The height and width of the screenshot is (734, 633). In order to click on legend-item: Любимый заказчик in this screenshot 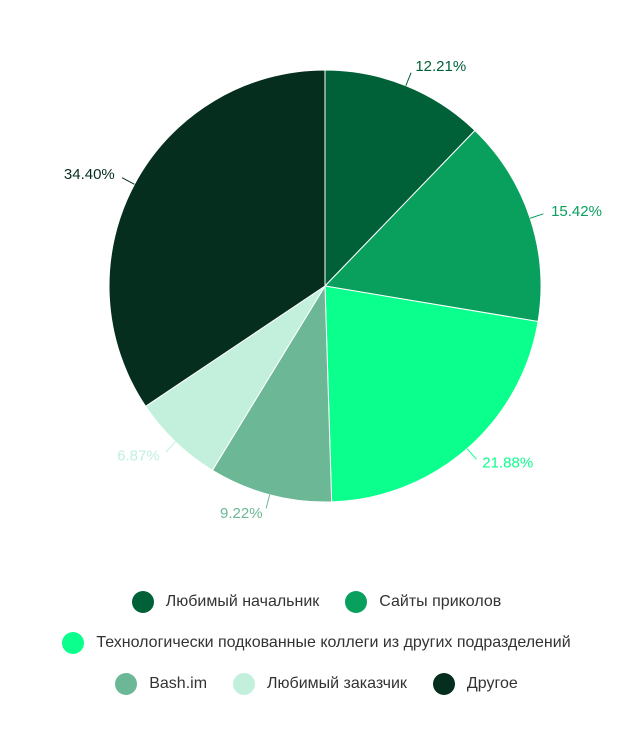, I will do `click(320, 684)`.